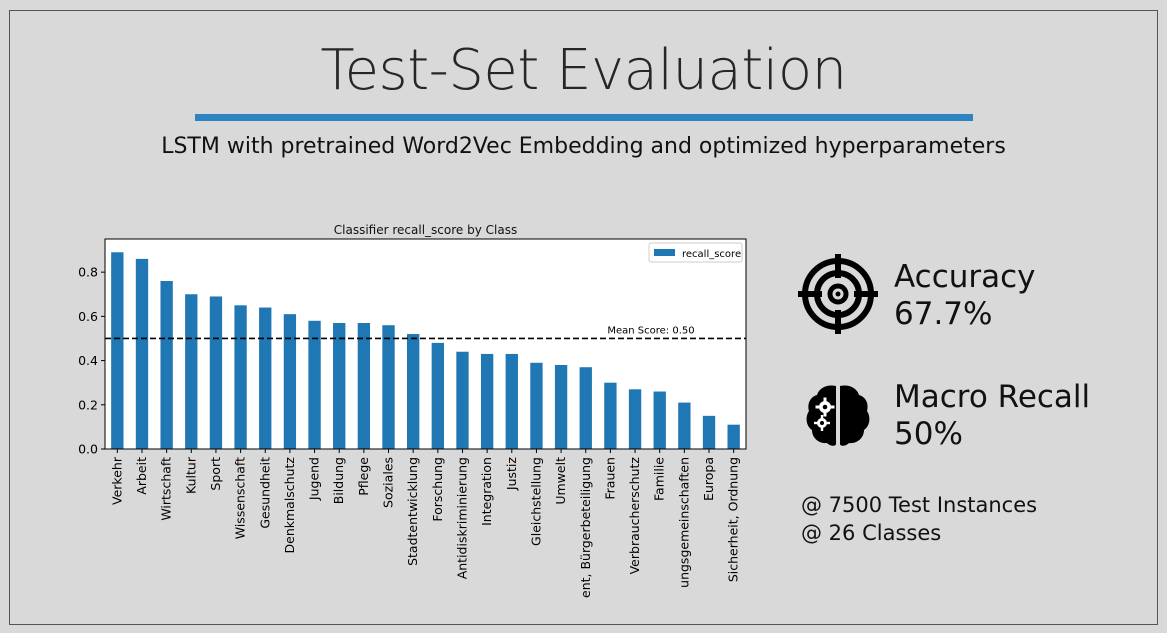 This screenshot has width=1167, height=633. I want to click on x-tick-label: Justiz, so click(511, 474).